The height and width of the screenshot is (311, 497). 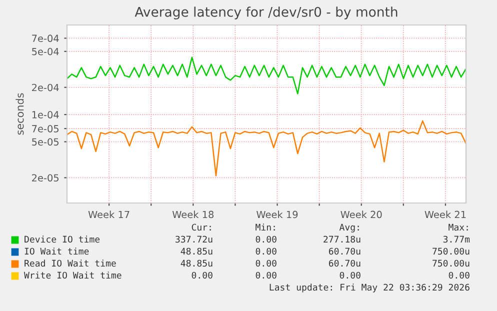 What do you see at coordinates (445, 214) in the screenshot?
I see `x-tick-label: Week 21` at bounding box center [445, 214].